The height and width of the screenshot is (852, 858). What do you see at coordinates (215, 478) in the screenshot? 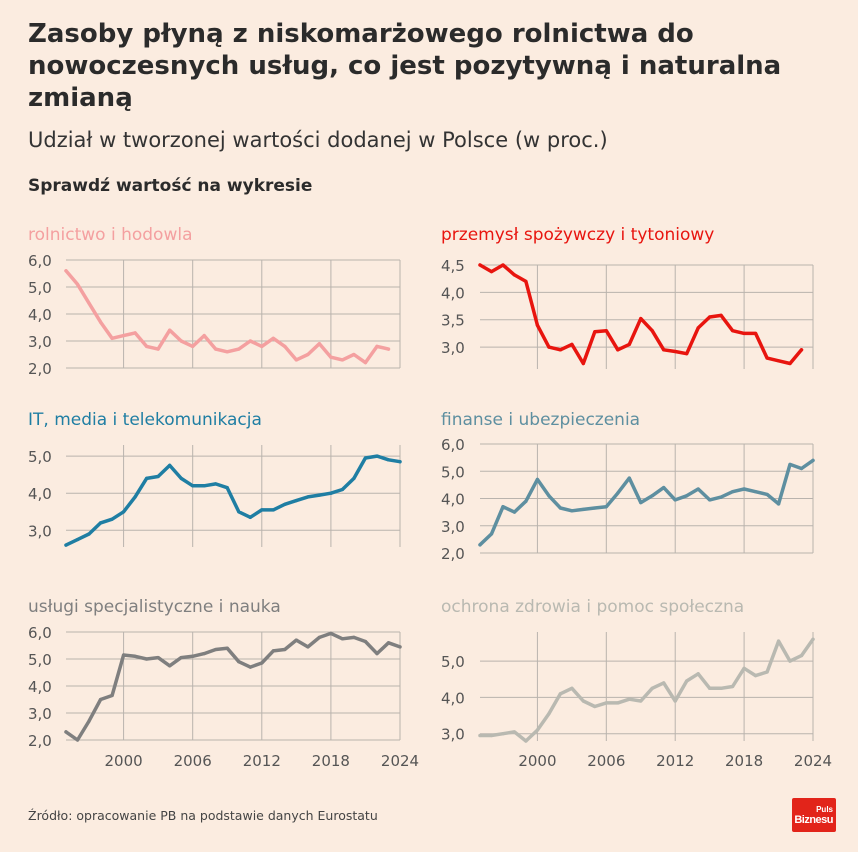
I see `panel-3: IT, media i telekomunikacja 5,0 4,0 3,0` at bounding box center [215, 478].